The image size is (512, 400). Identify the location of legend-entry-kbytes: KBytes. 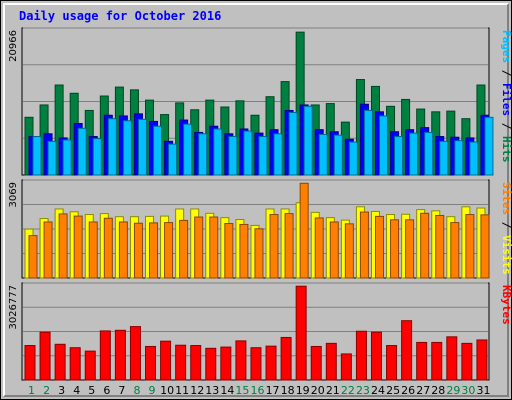
(506, 305).